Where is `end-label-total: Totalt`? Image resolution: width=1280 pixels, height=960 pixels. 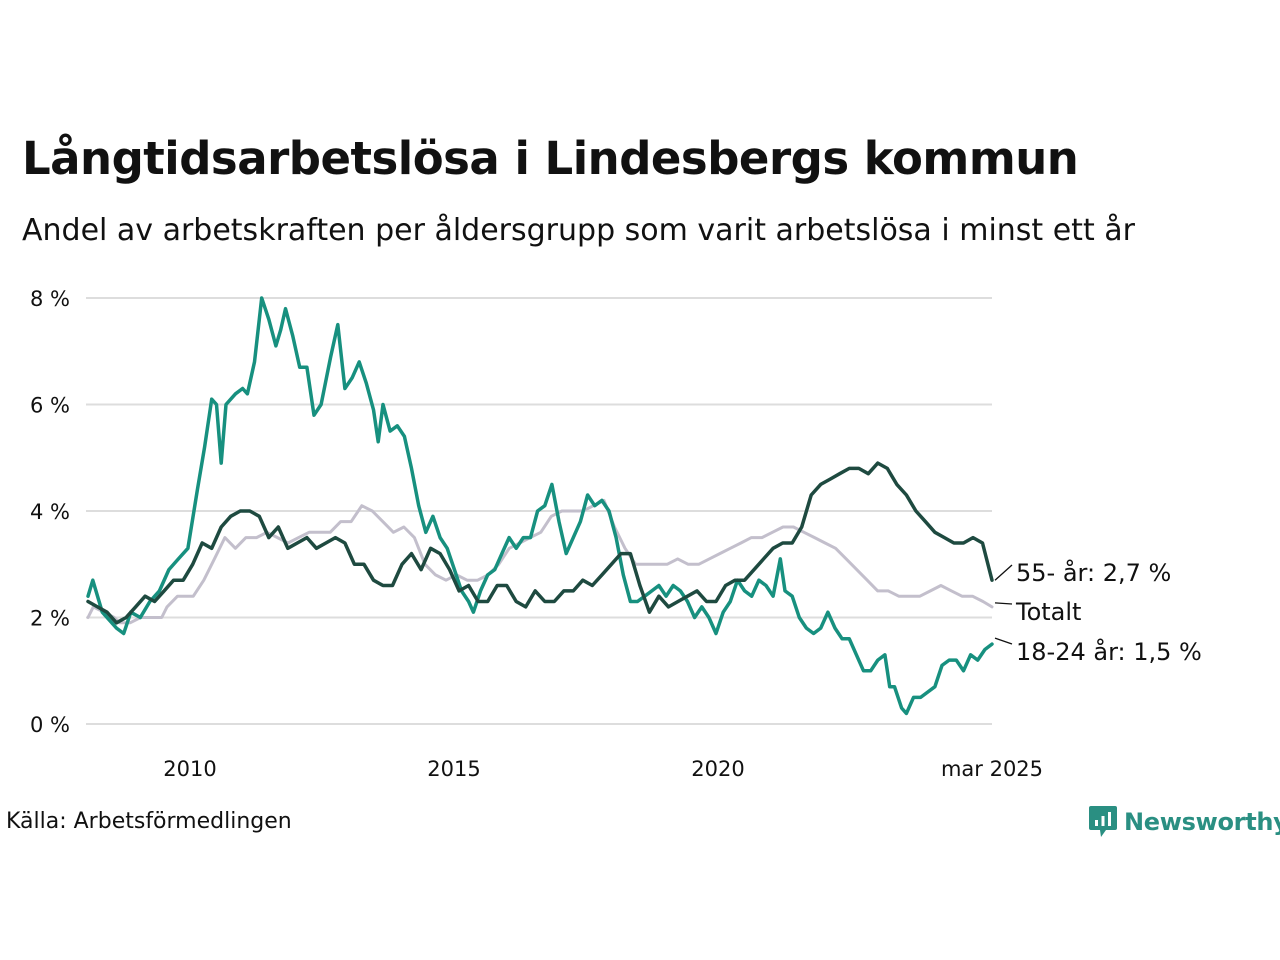 end-label-total: Totalt is located at coordinates (1048, 612).